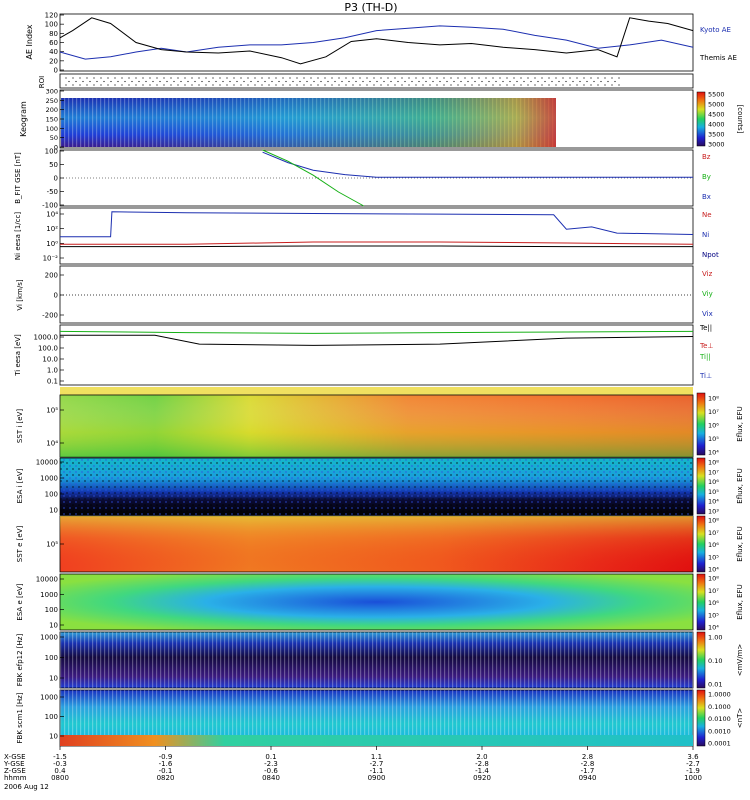  What do you see at coordinates (706, 346) in the screenshot?
I see `legend-te-perp: Te⊥` at bounding box center [706, 346].